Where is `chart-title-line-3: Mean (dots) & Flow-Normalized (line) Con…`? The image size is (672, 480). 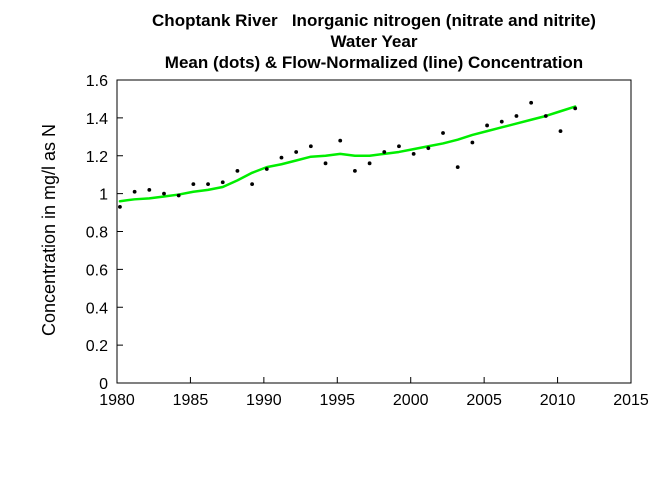
chart-title-line-3: Mean (dots) & Flow-Normalized (line) Con… is located at coordinates (374, 62).